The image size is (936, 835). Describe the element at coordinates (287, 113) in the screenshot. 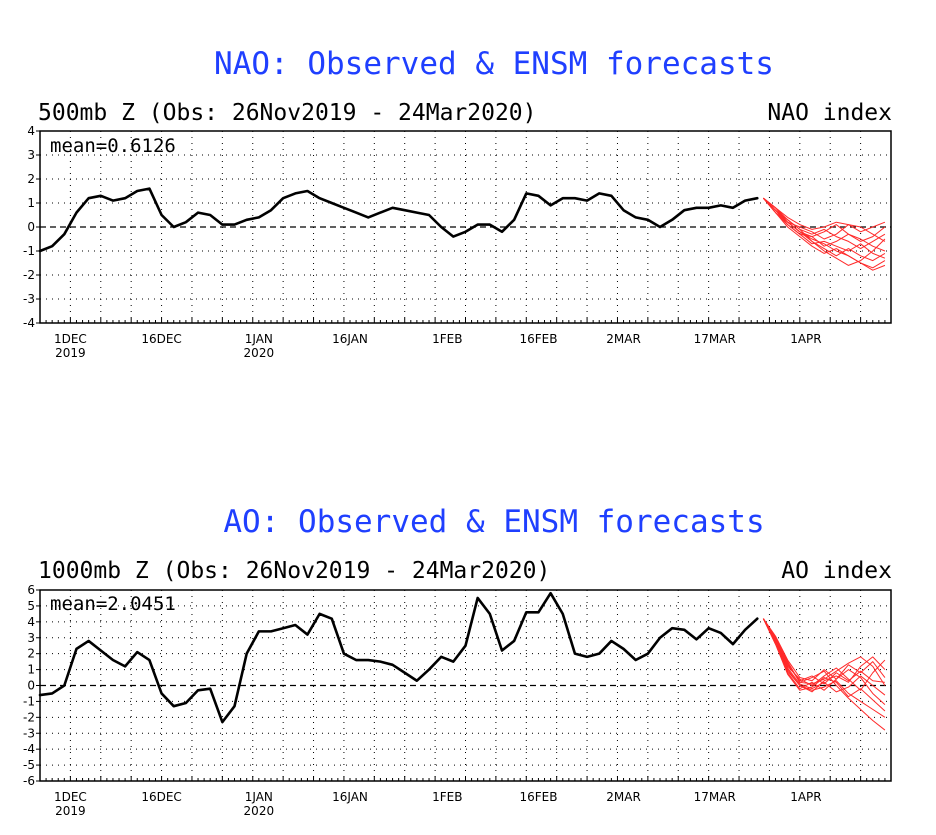

I see `nao-subtitle-left: 500mb Z (Obs: 26Nov2019 - 24Mar2020)` at that location.